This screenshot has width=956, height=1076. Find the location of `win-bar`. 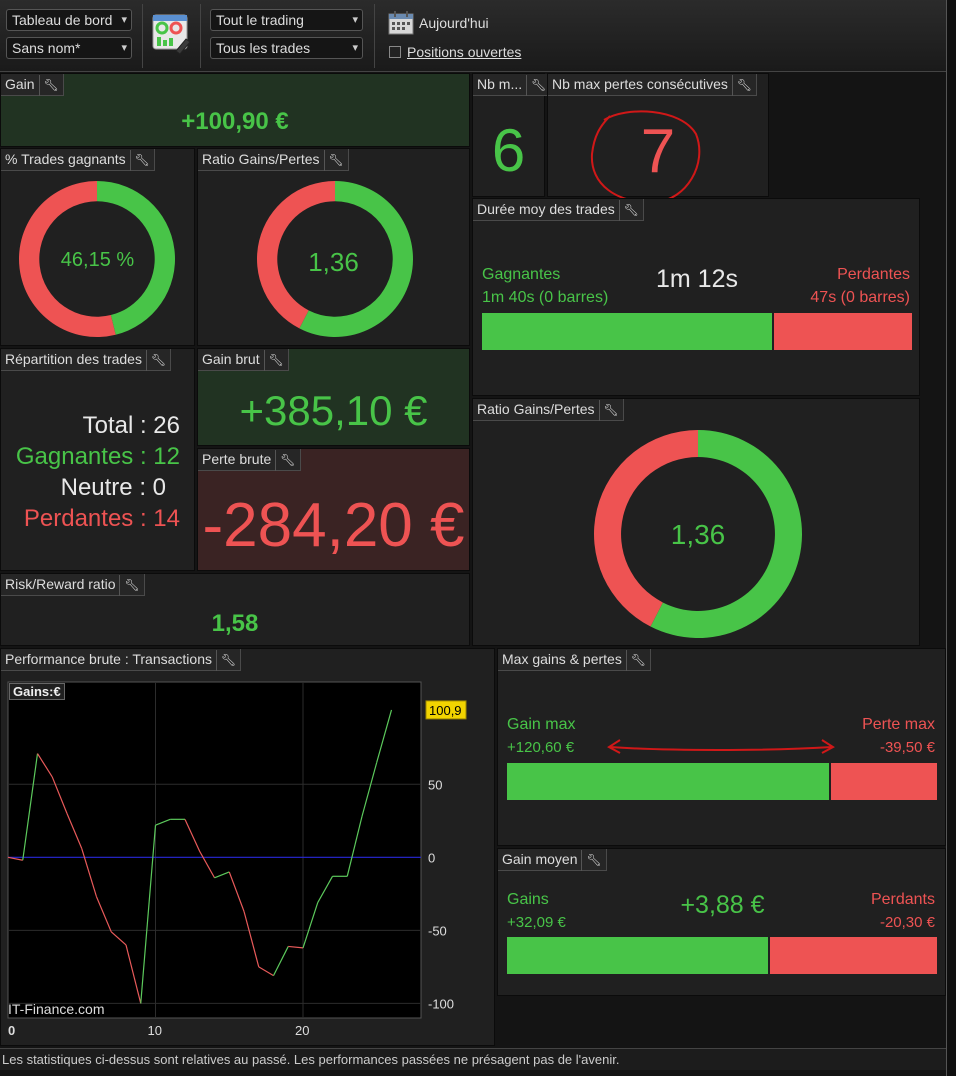

win-bar is located at coordinates (668, 781).